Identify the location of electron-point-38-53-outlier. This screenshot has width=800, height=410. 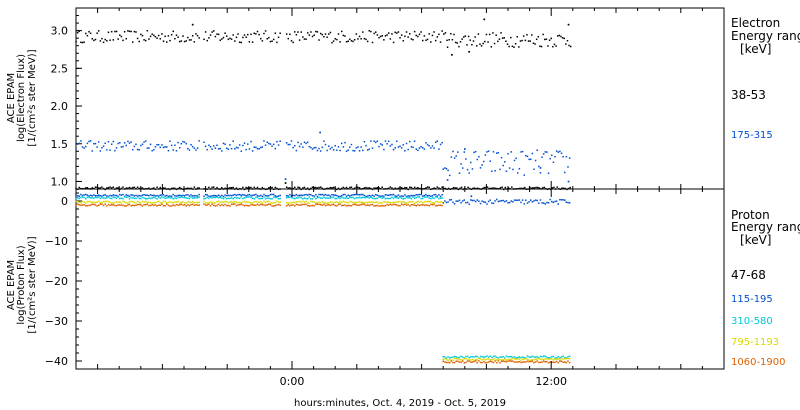
(192, 24).